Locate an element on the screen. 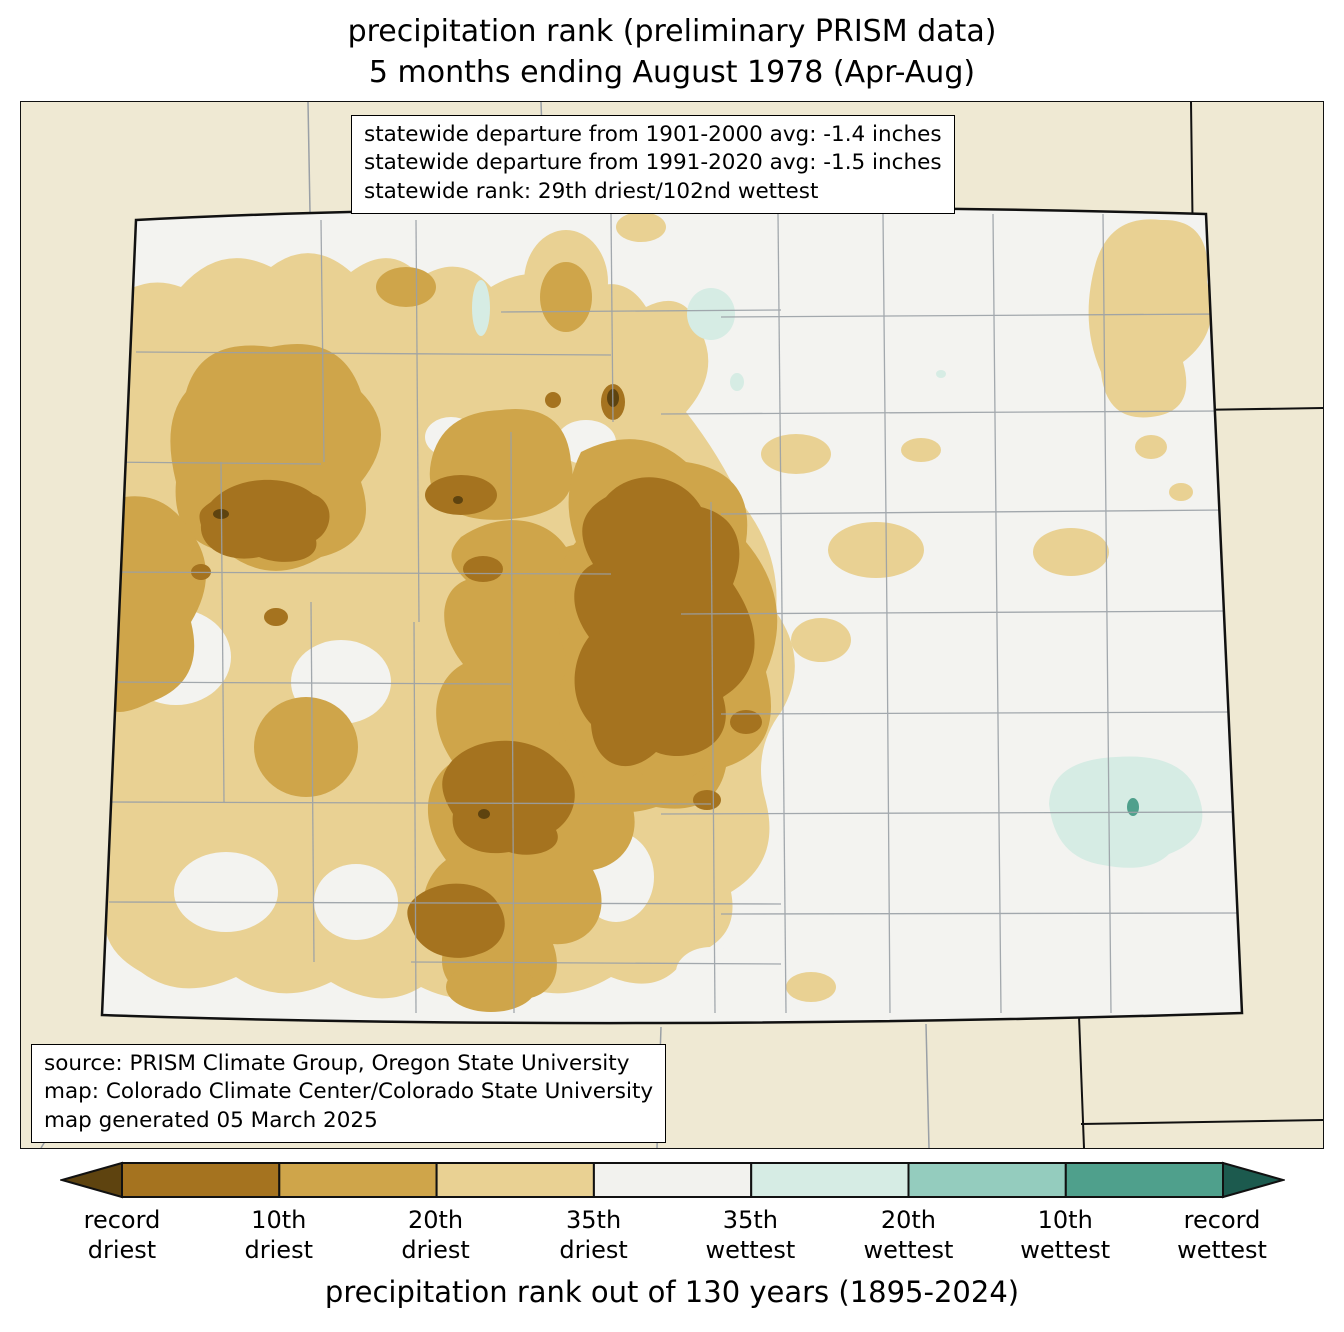 The image size is (1344, 1332). legend-label-record-driest: record driest is located at coordinates (122, 1235).